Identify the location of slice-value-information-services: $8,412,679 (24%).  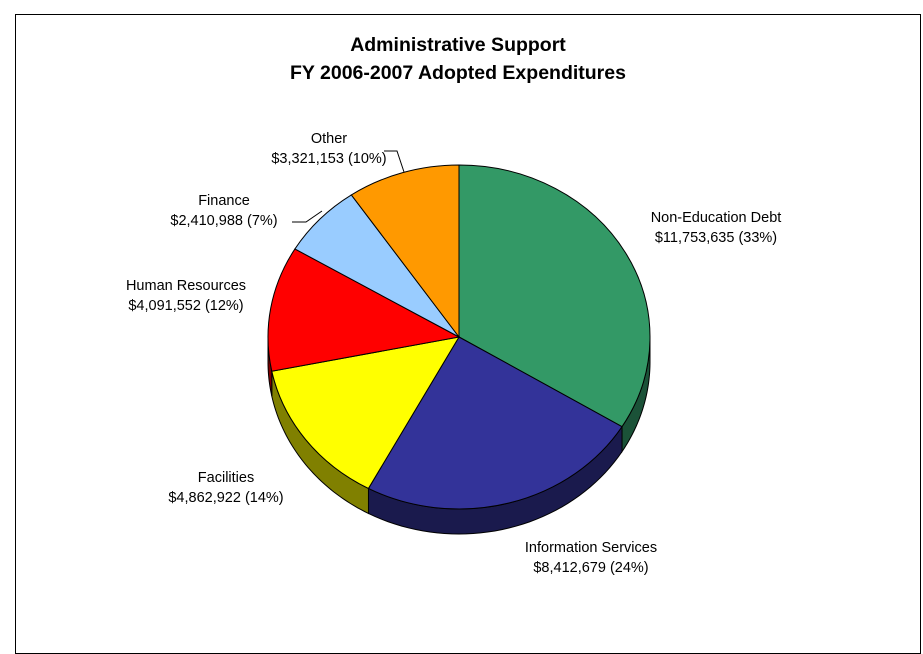
(590, 568).